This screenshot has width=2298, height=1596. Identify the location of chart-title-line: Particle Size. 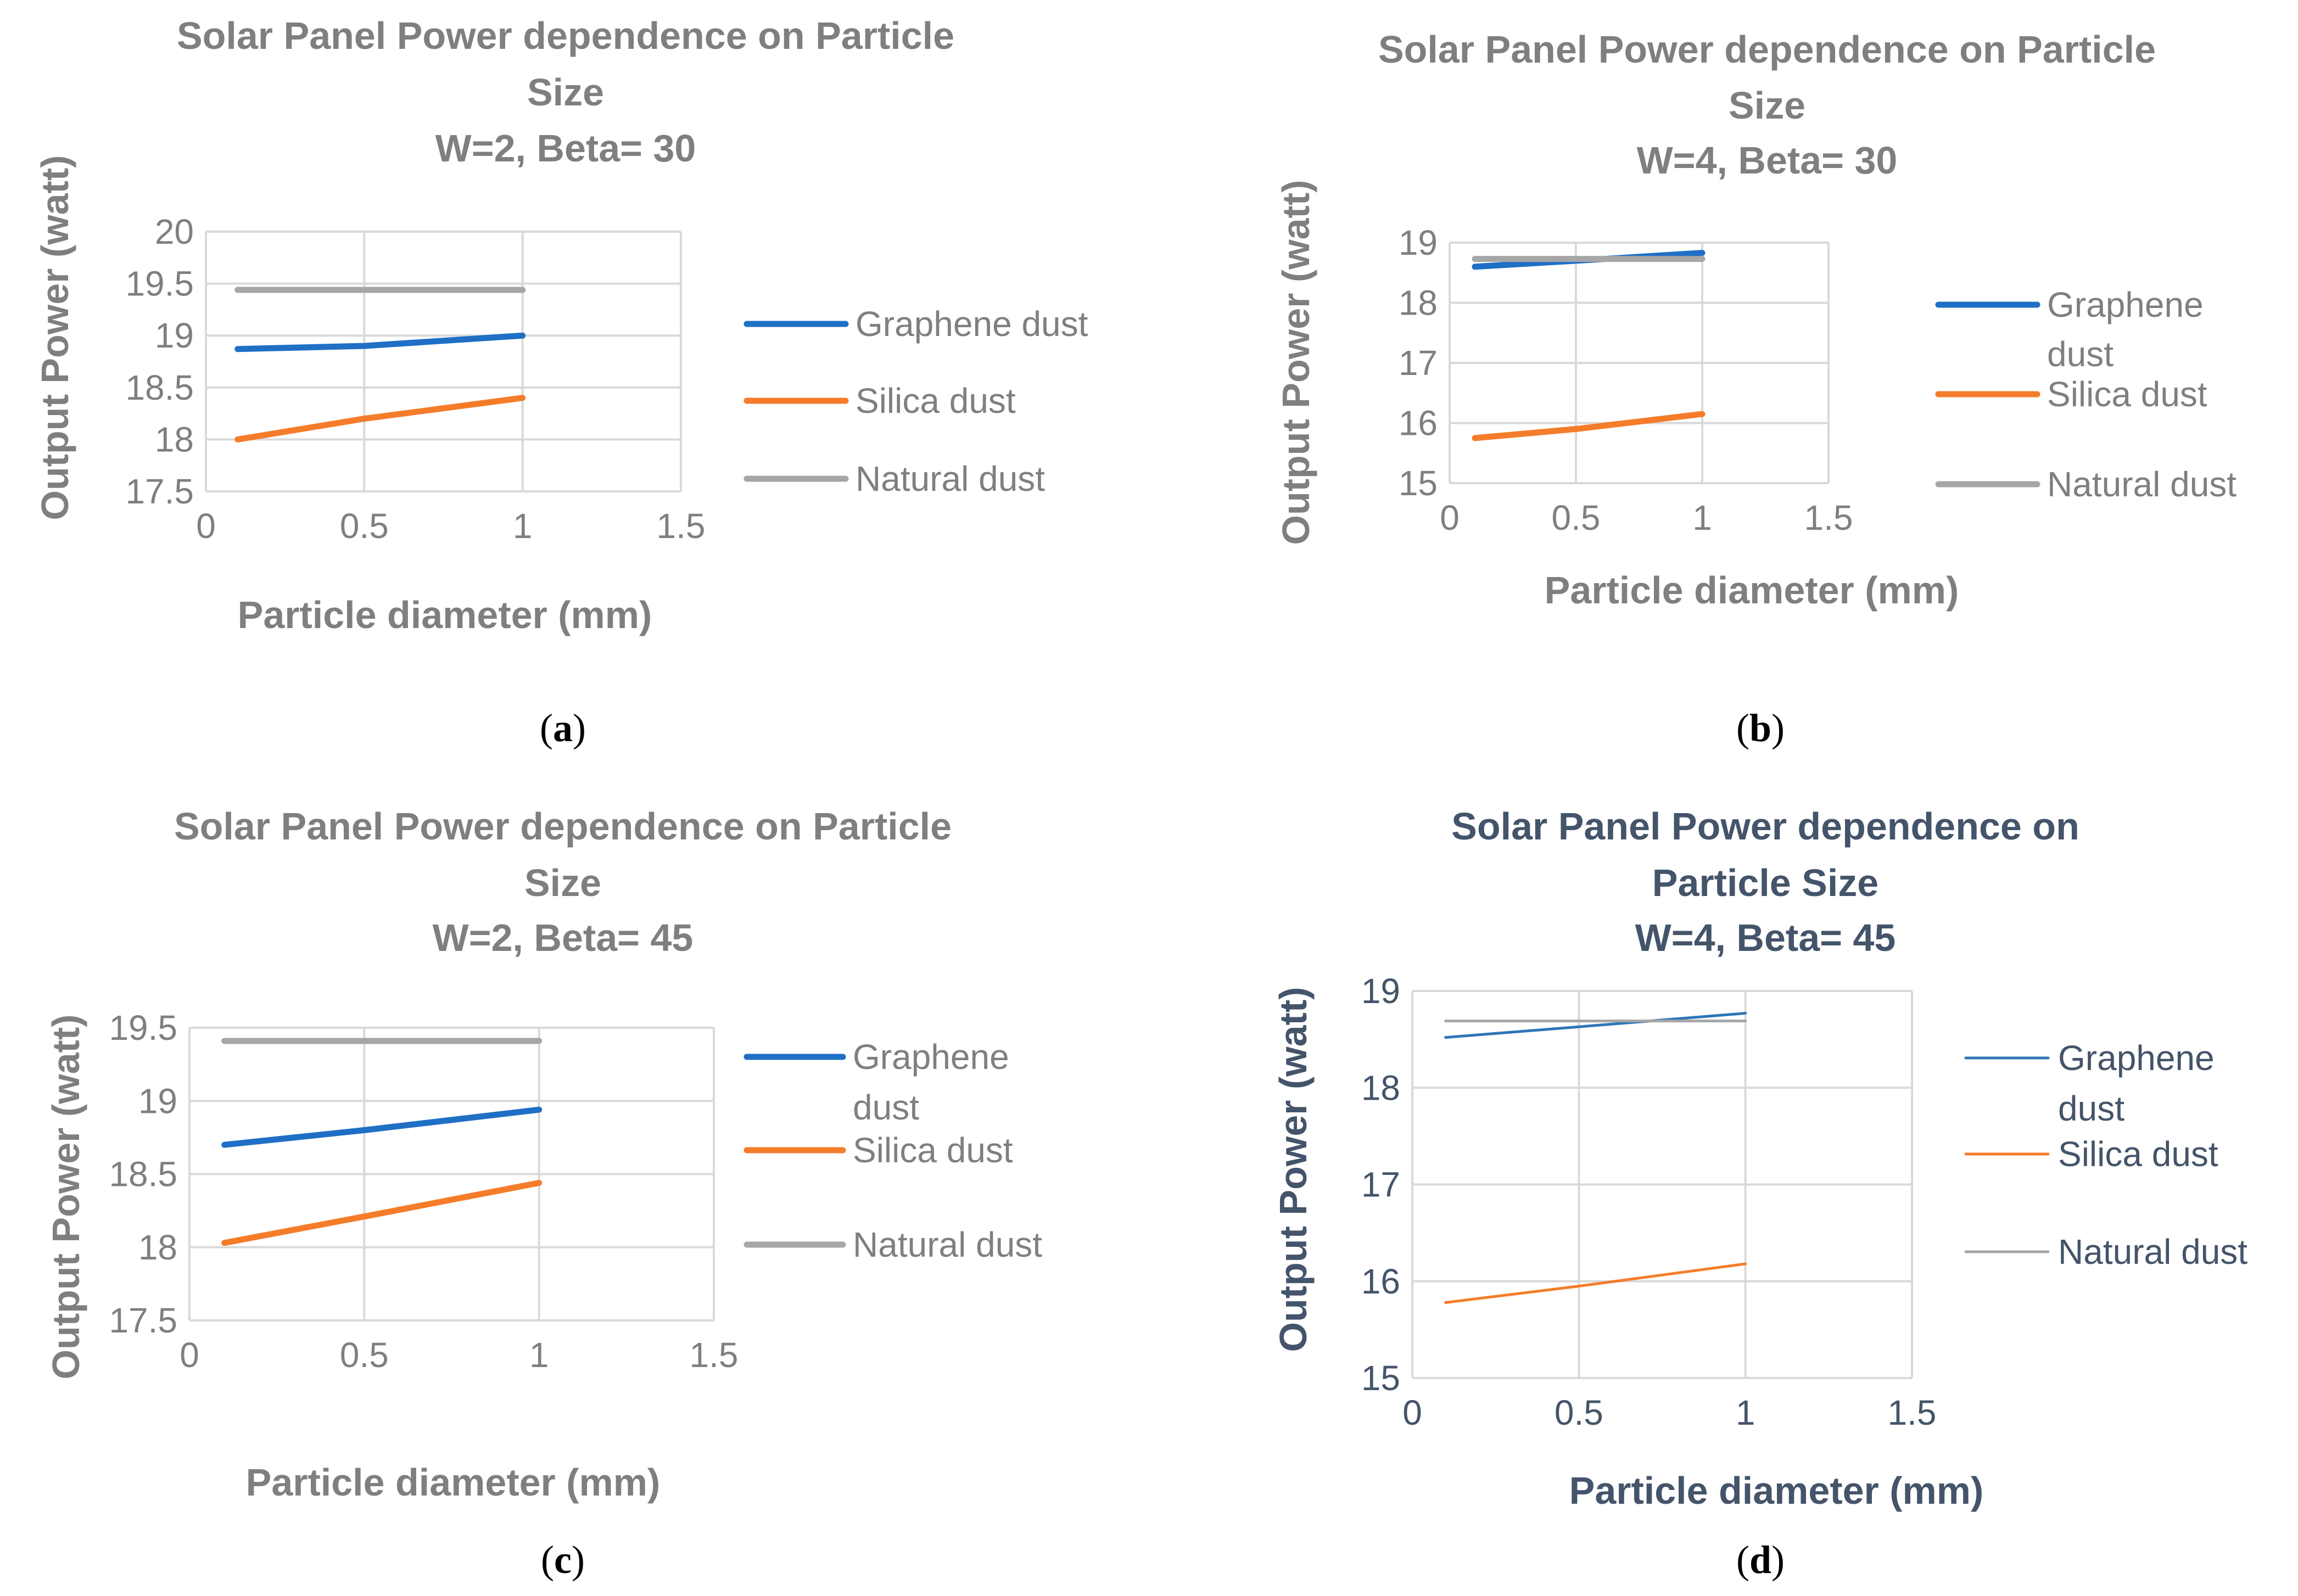
(1765, 882).